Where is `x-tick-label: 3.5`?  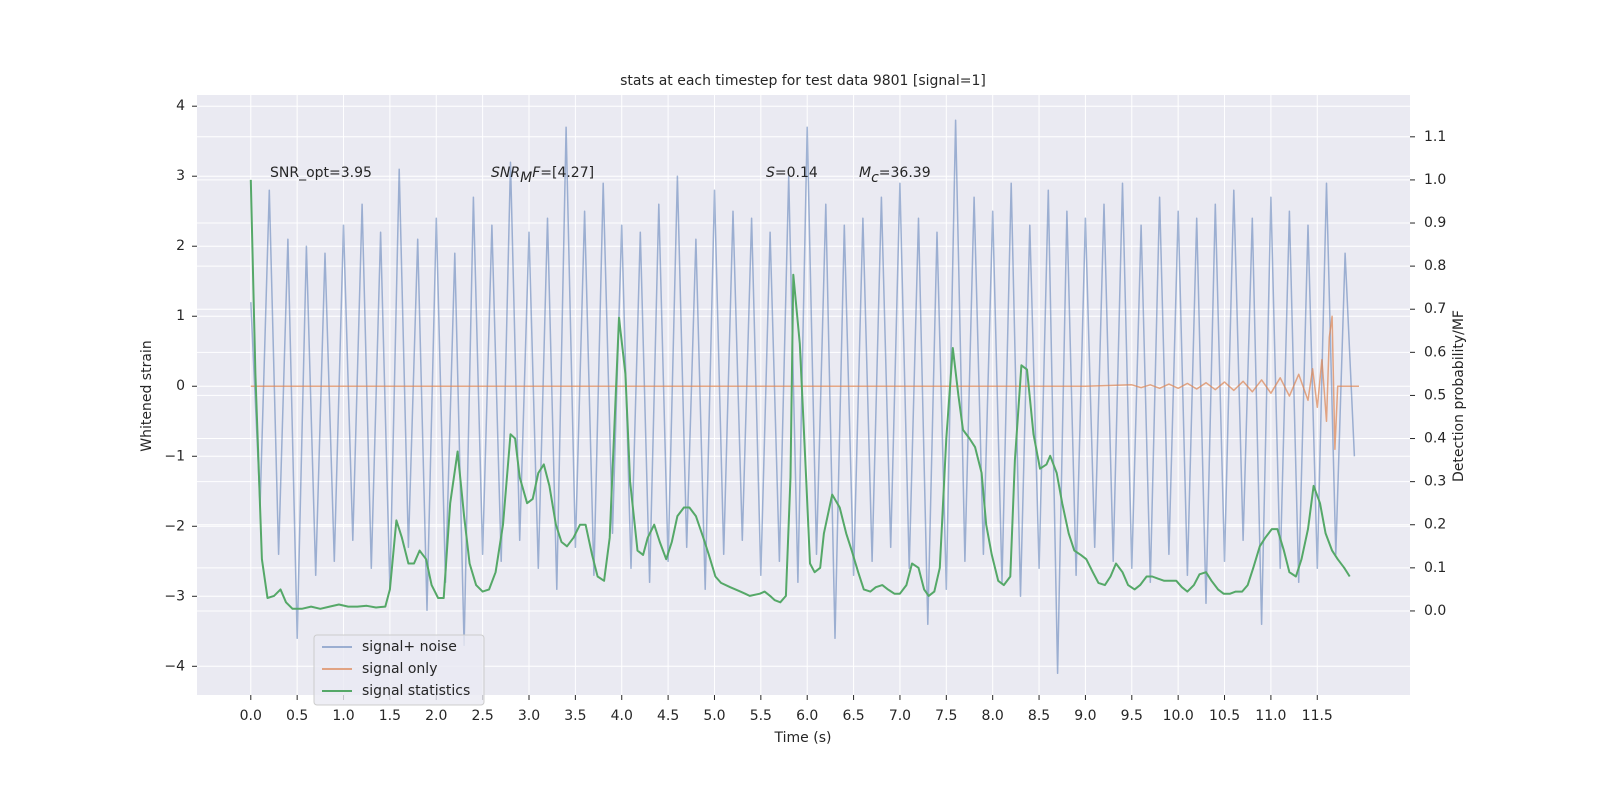
x-tick-label: 3.5 is located at coordinates (575, 716).